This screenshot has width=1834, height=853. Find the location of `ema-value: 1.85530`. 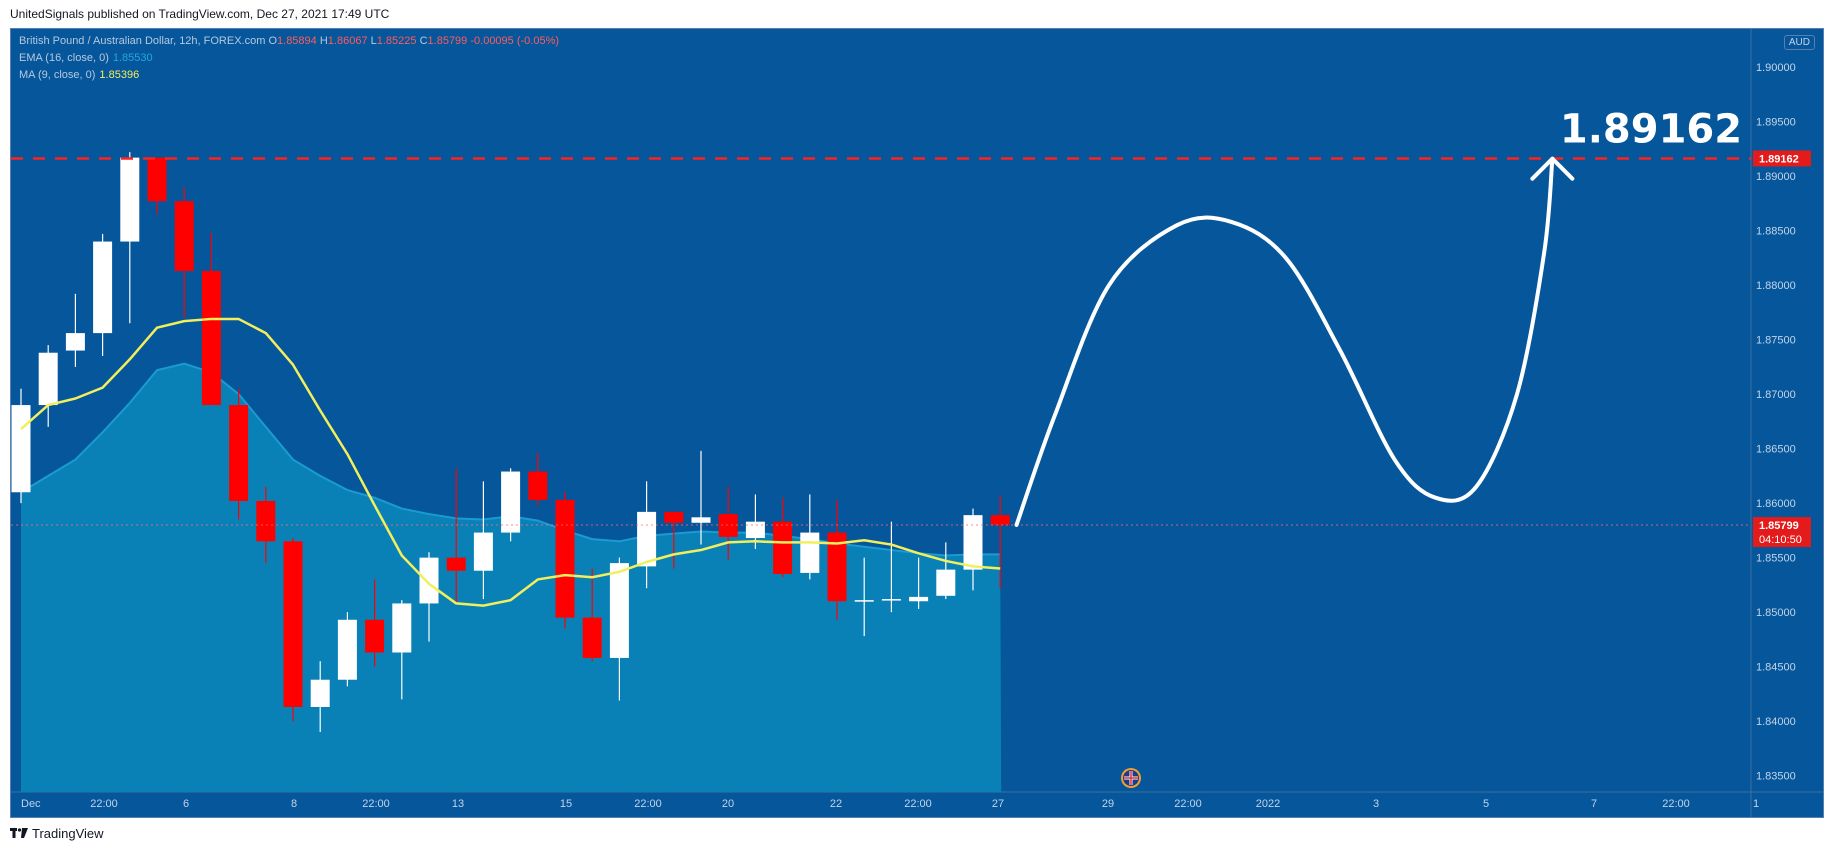

ema-value: 1.85530 is located at coordinates (132, 58).